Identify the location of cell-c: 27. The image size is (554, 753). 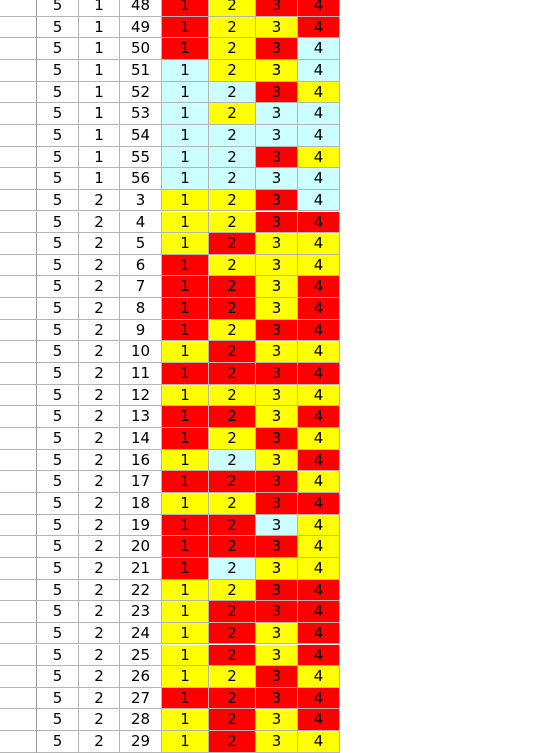
(141, 698).